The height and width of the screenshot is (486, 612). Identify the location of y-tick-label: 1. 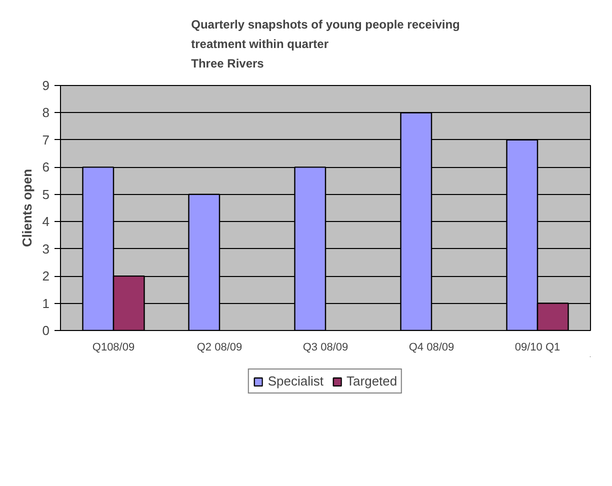
(46, 303).